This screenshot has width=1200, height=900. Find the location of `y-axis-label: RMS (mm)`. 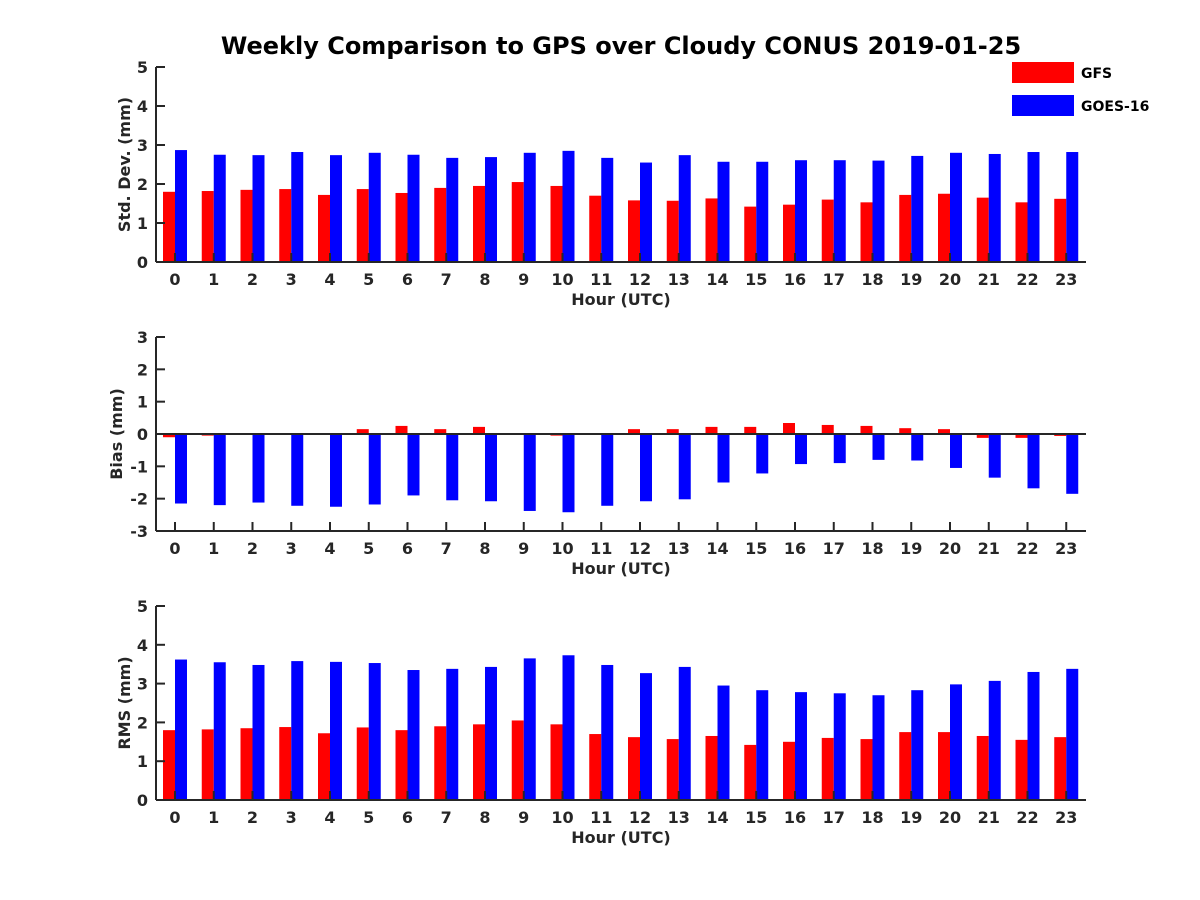

y-axis-label: RMS (mm) is located at coordinates (124, 702).